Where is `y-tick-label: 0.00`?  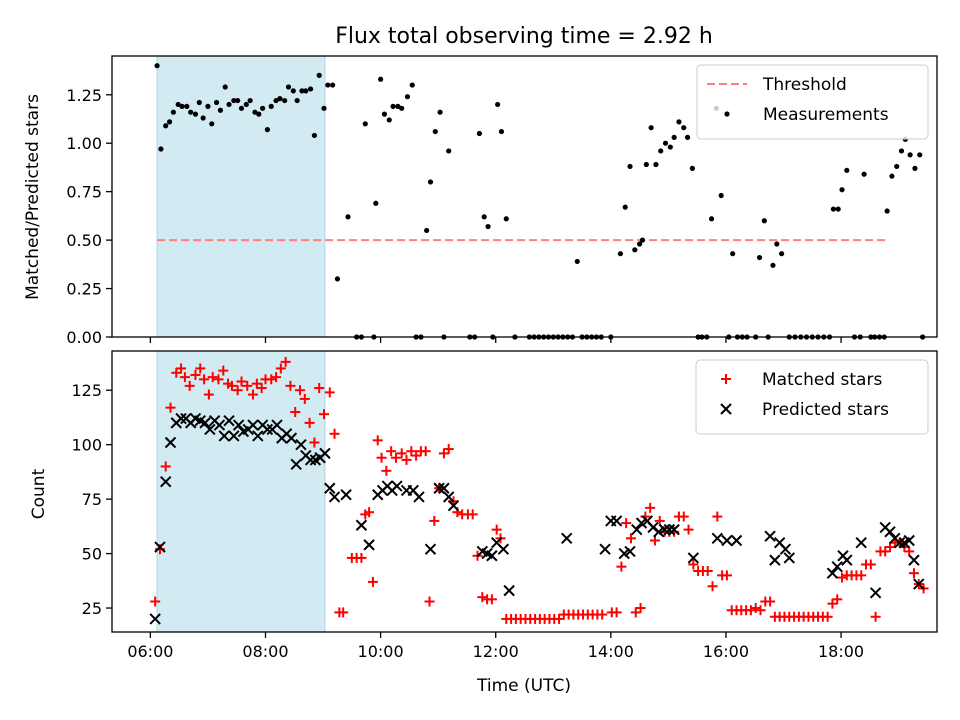
y-tick-label: 0.00 is located at coordinates (84, 337).